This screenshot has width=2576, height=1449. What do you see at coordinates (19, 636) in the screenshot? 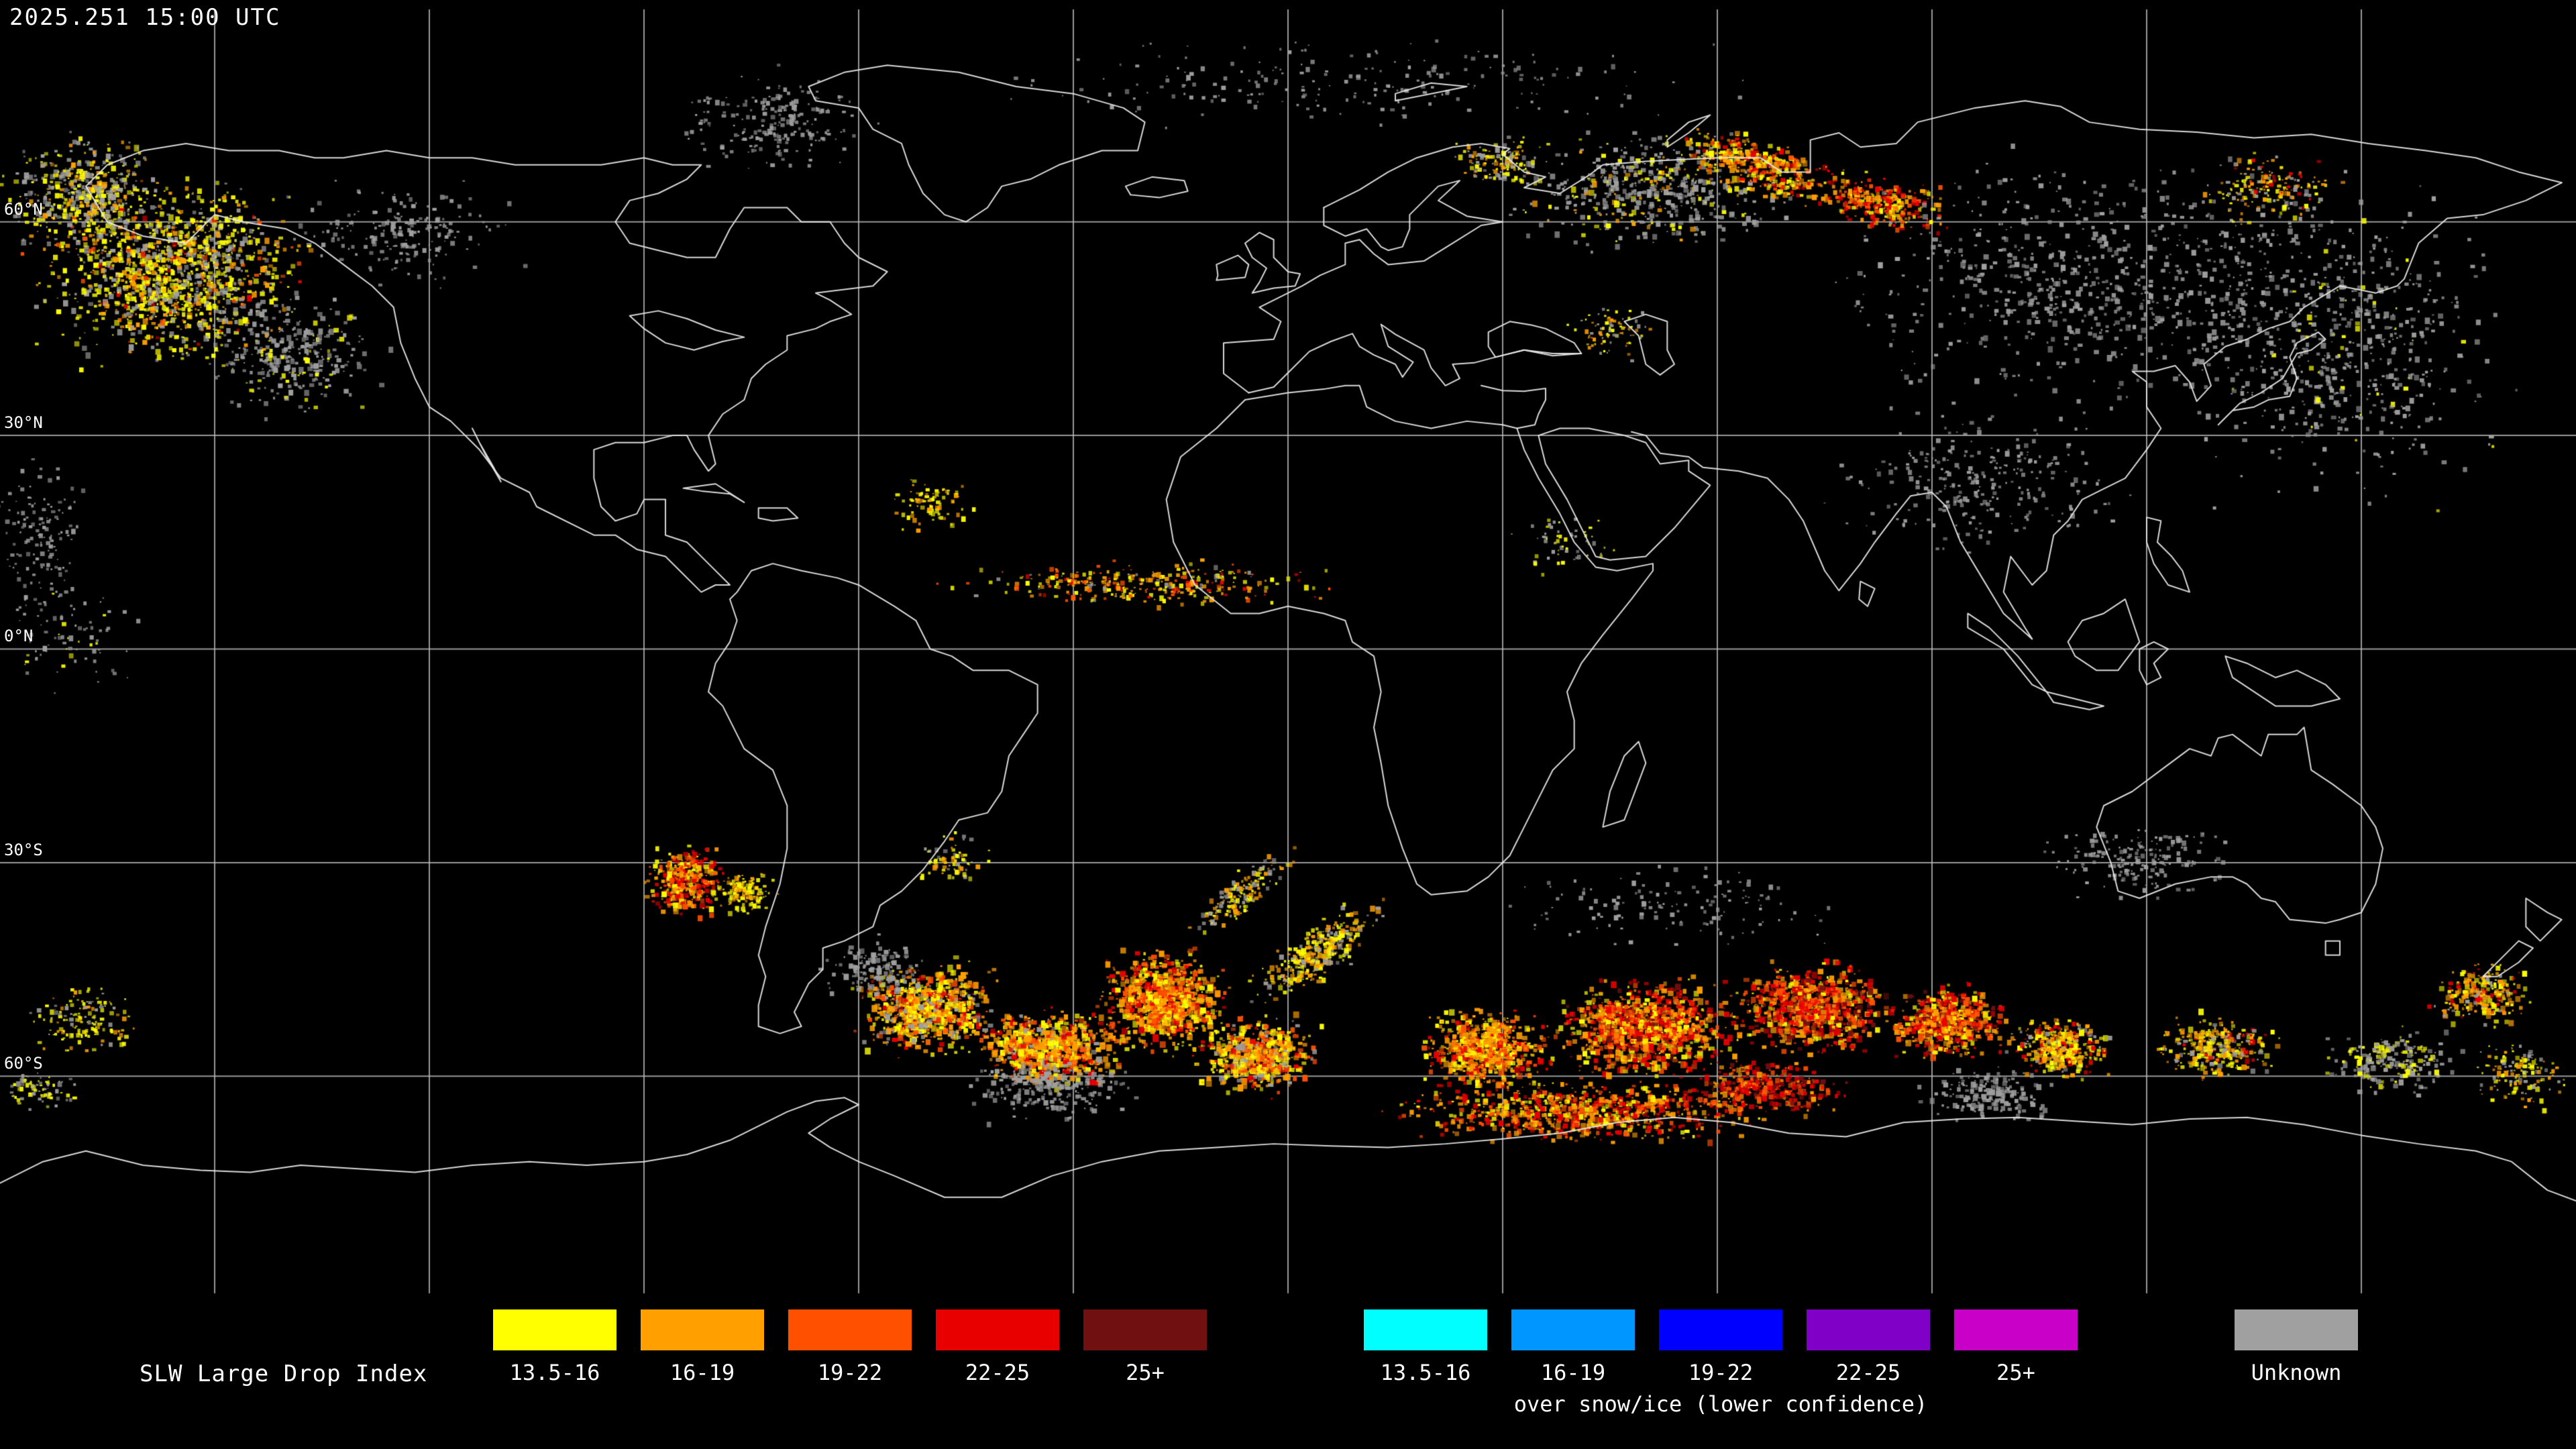
I see `latitude-label-0n: 0°N` at bounding box center [19, 636].